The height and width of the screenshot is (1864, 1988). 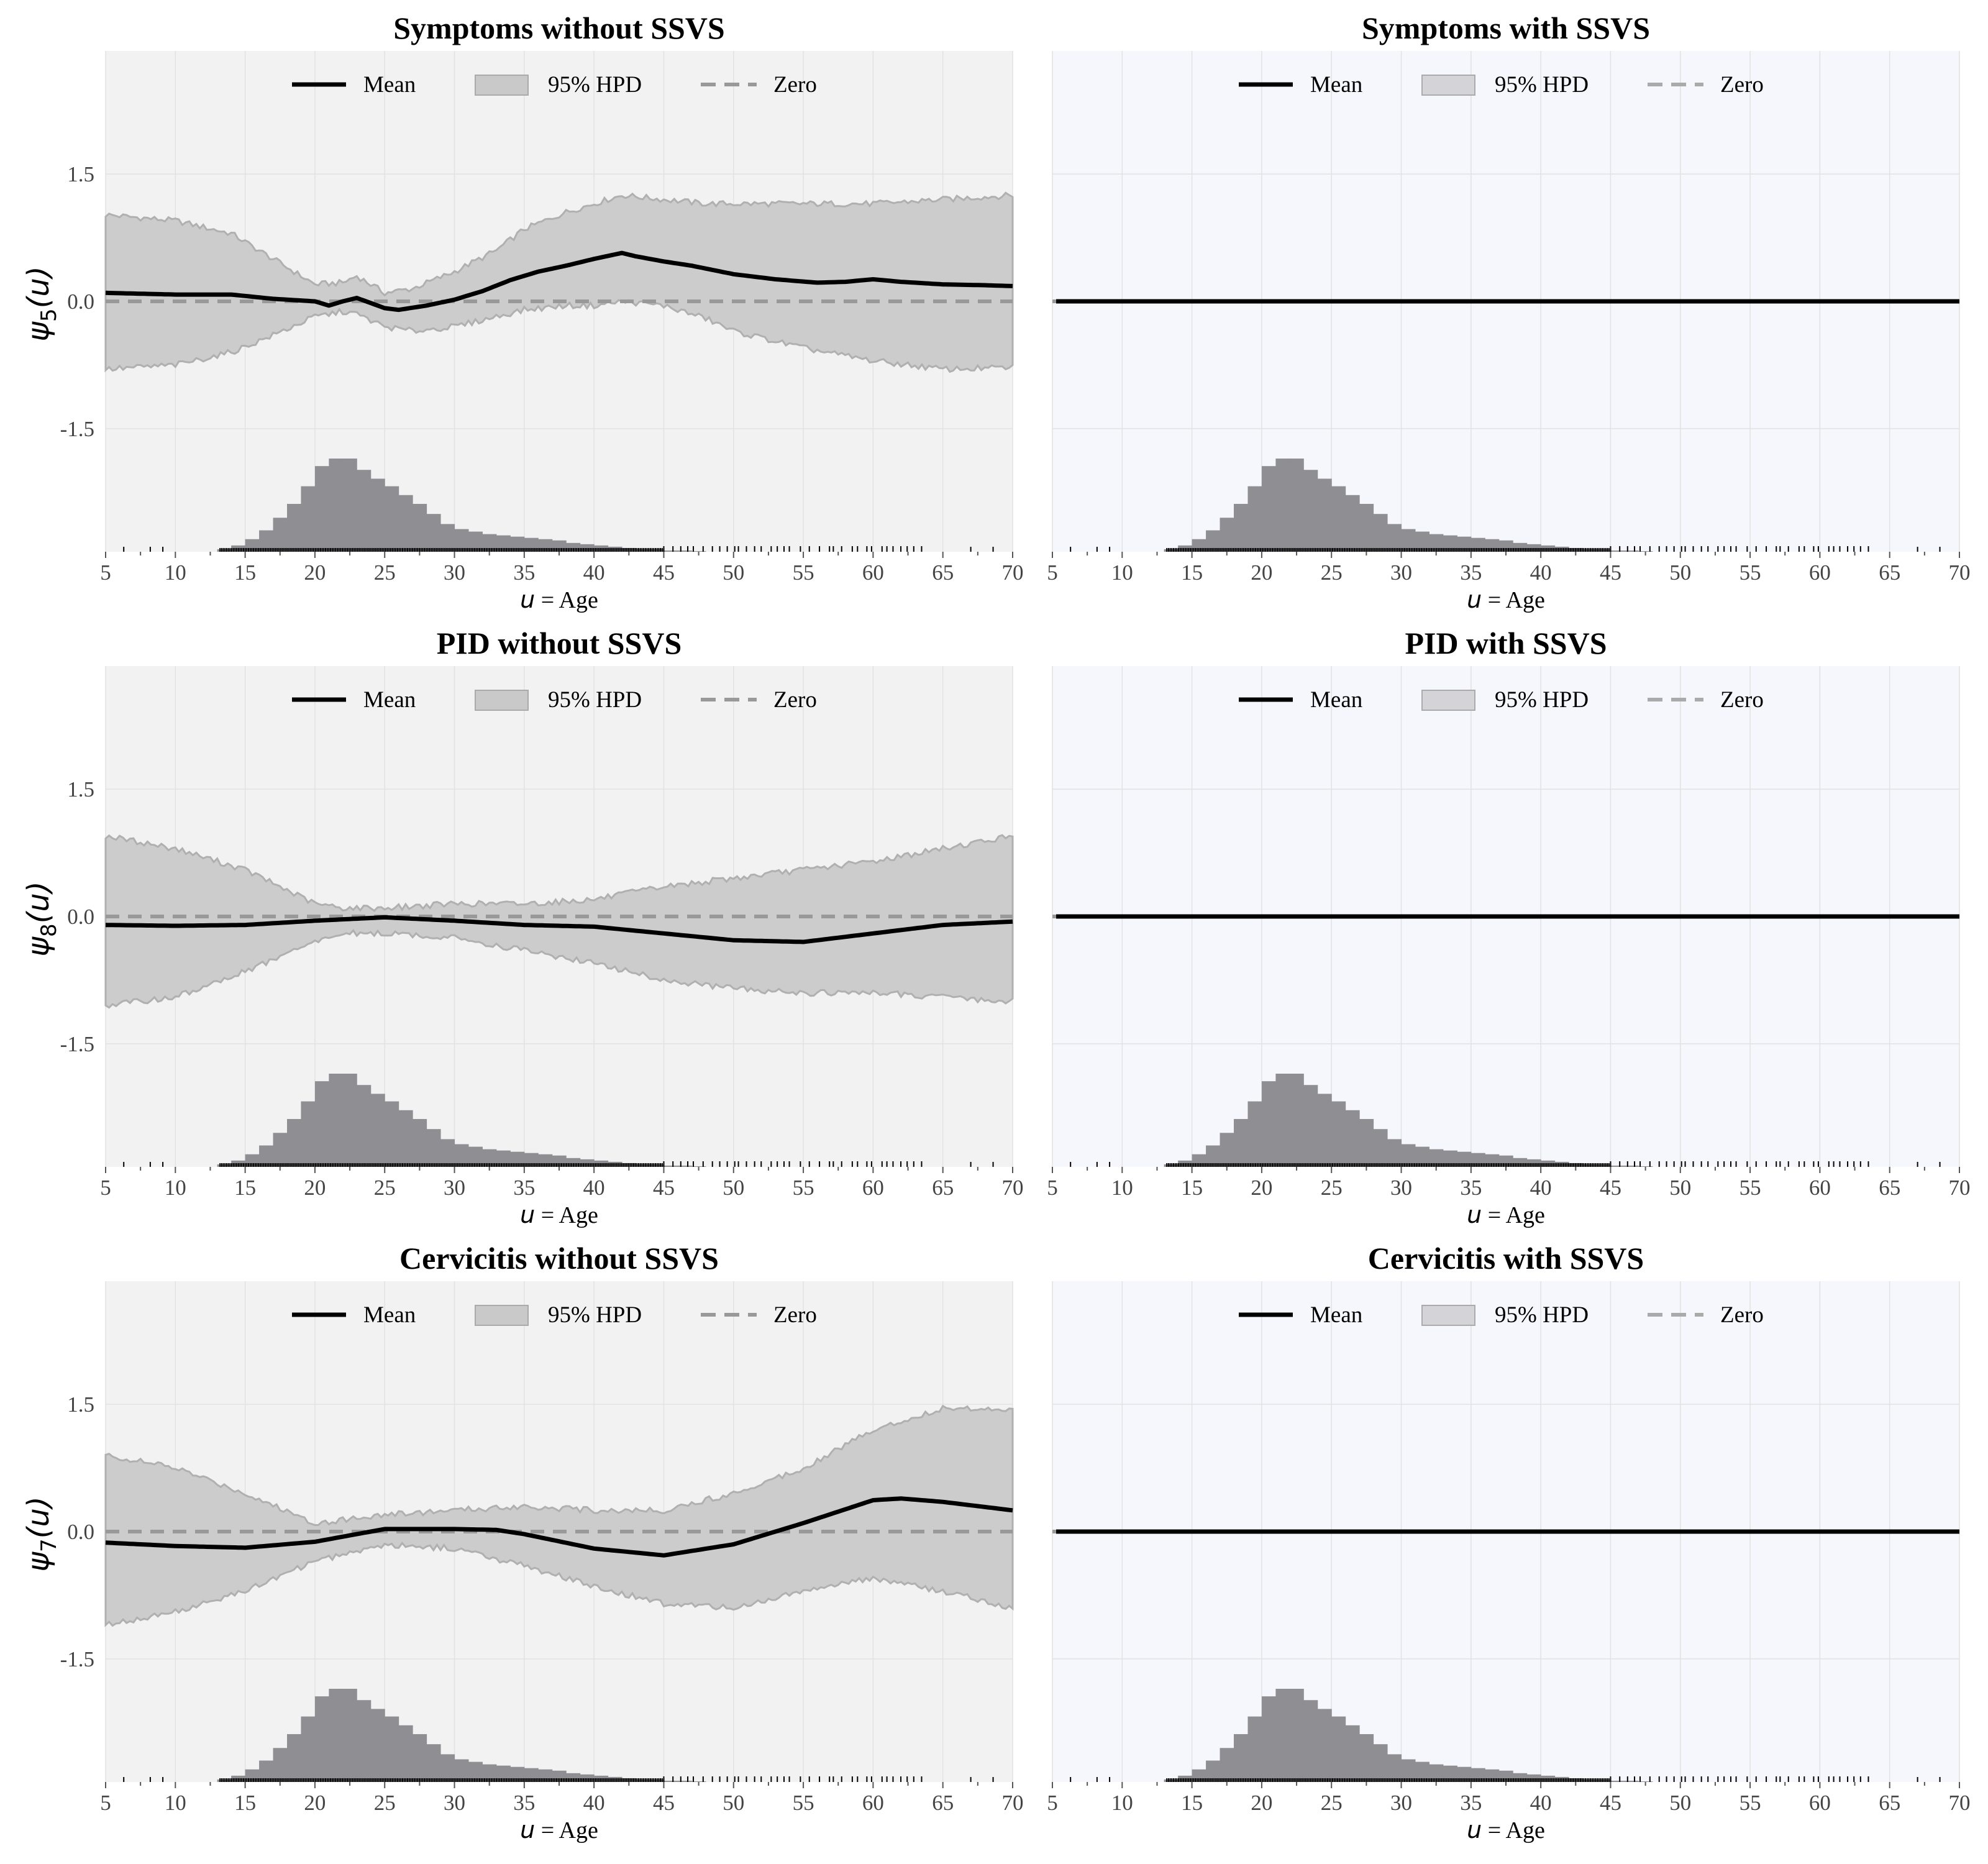 What do you see at coordinates (559, 282) in the screenshot?
I see `hpd-band` at bounding box center [559, 282].